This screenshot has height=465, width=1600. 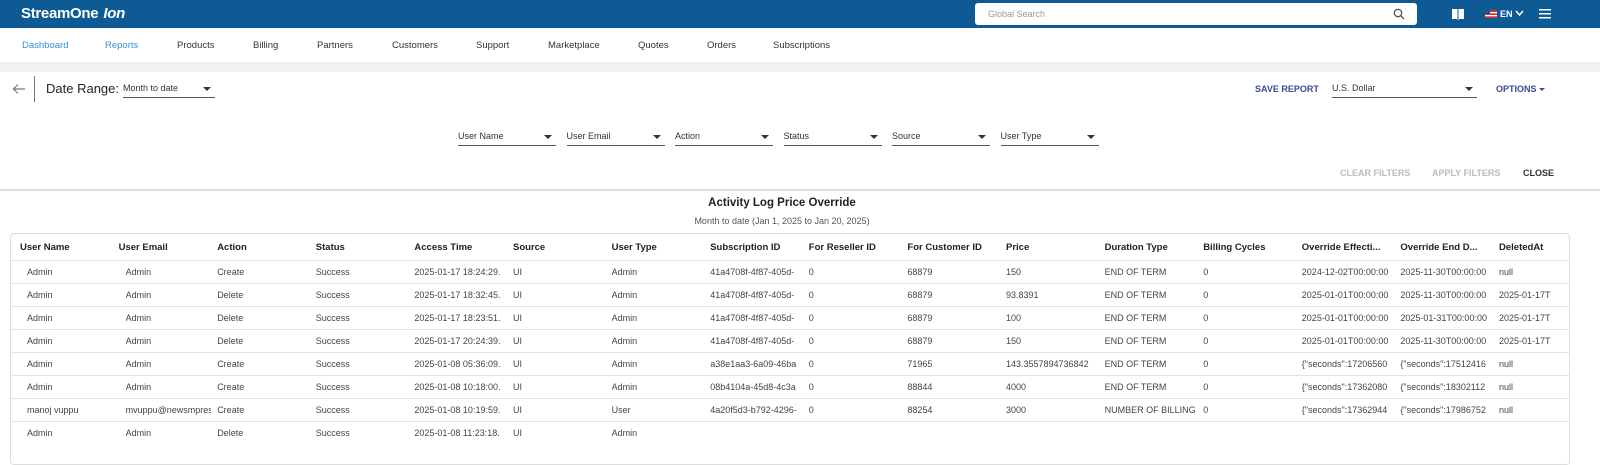 What do you see at coordinates (1150, 410) in the screenshot?
I see `table-cell: NUMBER OF BILLING` at bounding box center [1150, 410].